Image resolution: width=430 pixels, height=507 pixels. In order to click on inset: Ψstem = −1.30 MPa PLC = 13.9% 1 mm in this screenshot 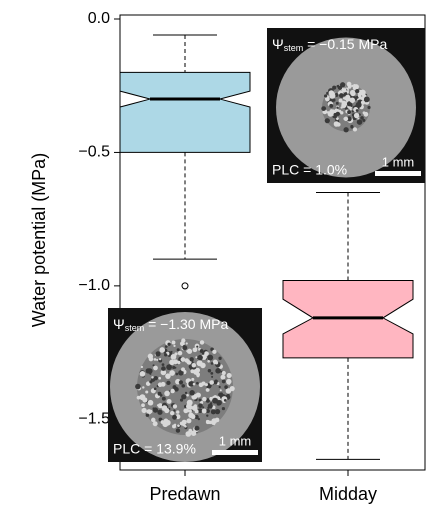, I will do `click(185, 385)`.